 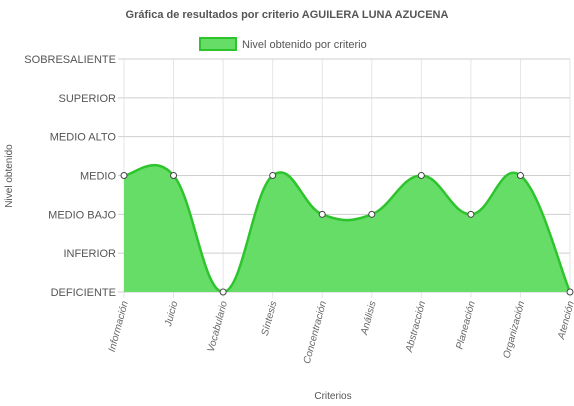 I want to click on x-tick-analisis: Análisis, so click(x=369, y=318).